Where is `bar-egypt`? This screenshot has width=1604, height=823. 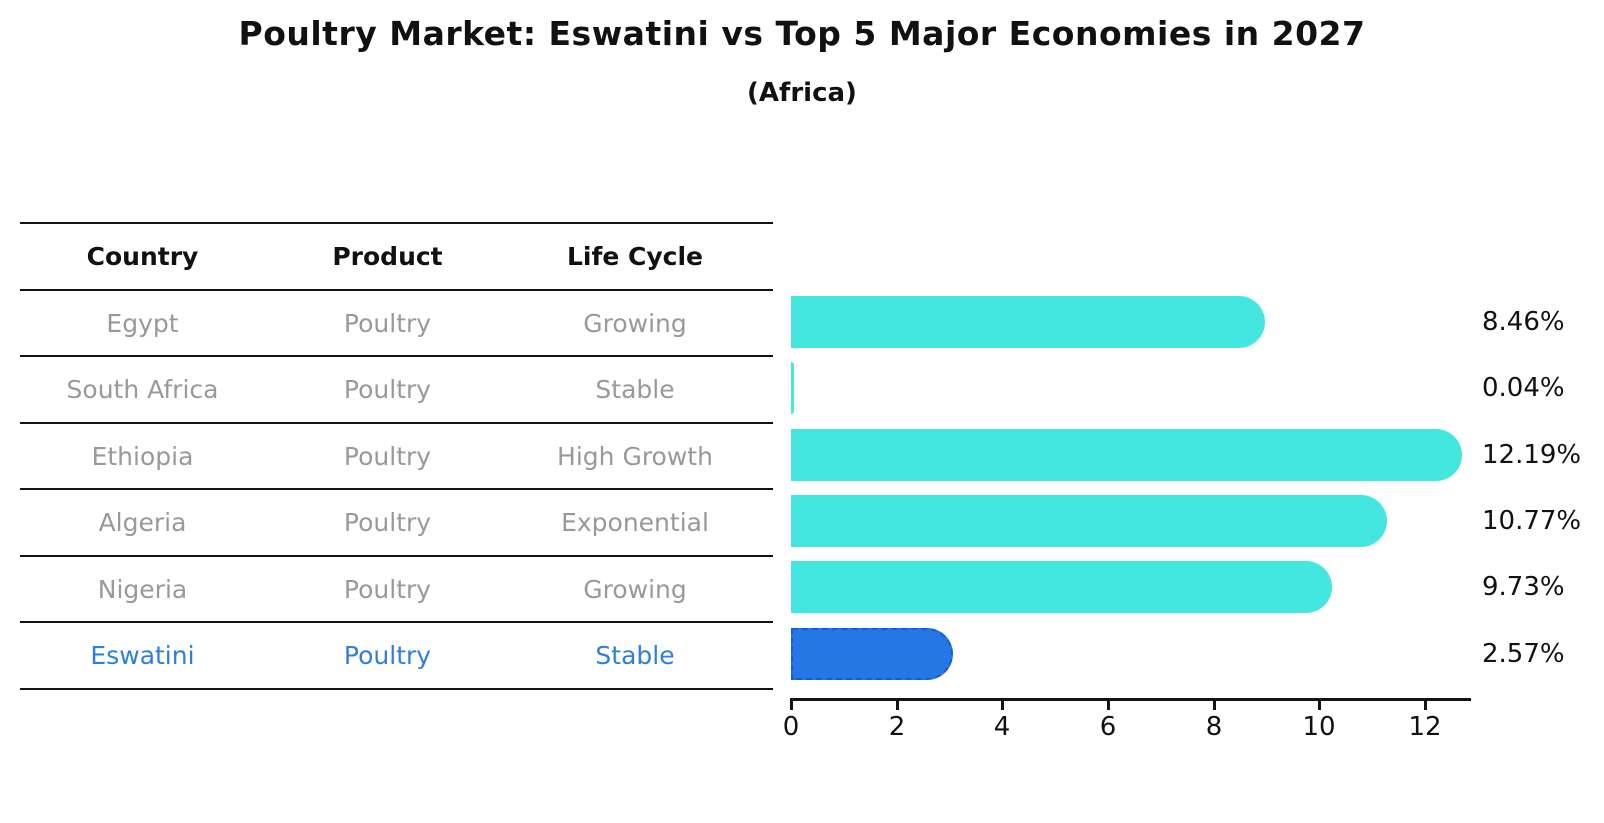 bar-egypt is located at coordinates (1028, 322).